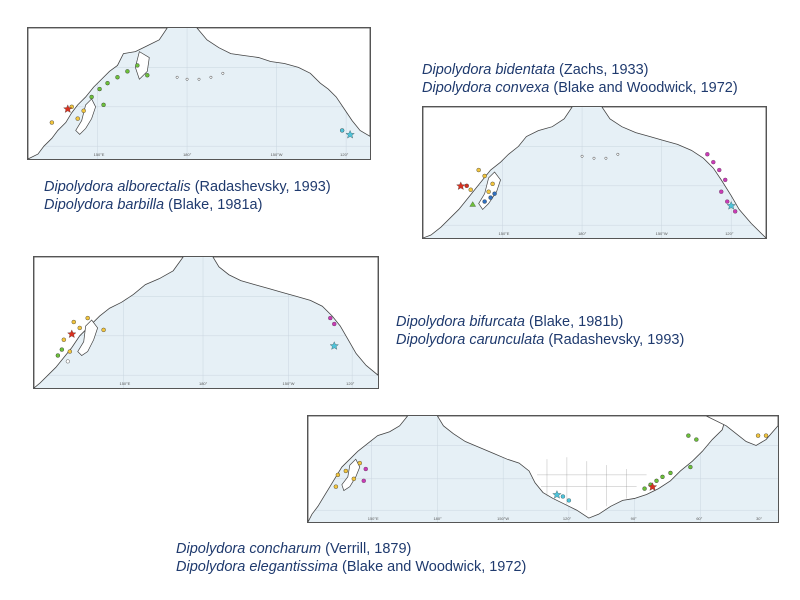  I want to click on distribution-map-2: 150°E 180° 150°W 120°, so click(594, 172).